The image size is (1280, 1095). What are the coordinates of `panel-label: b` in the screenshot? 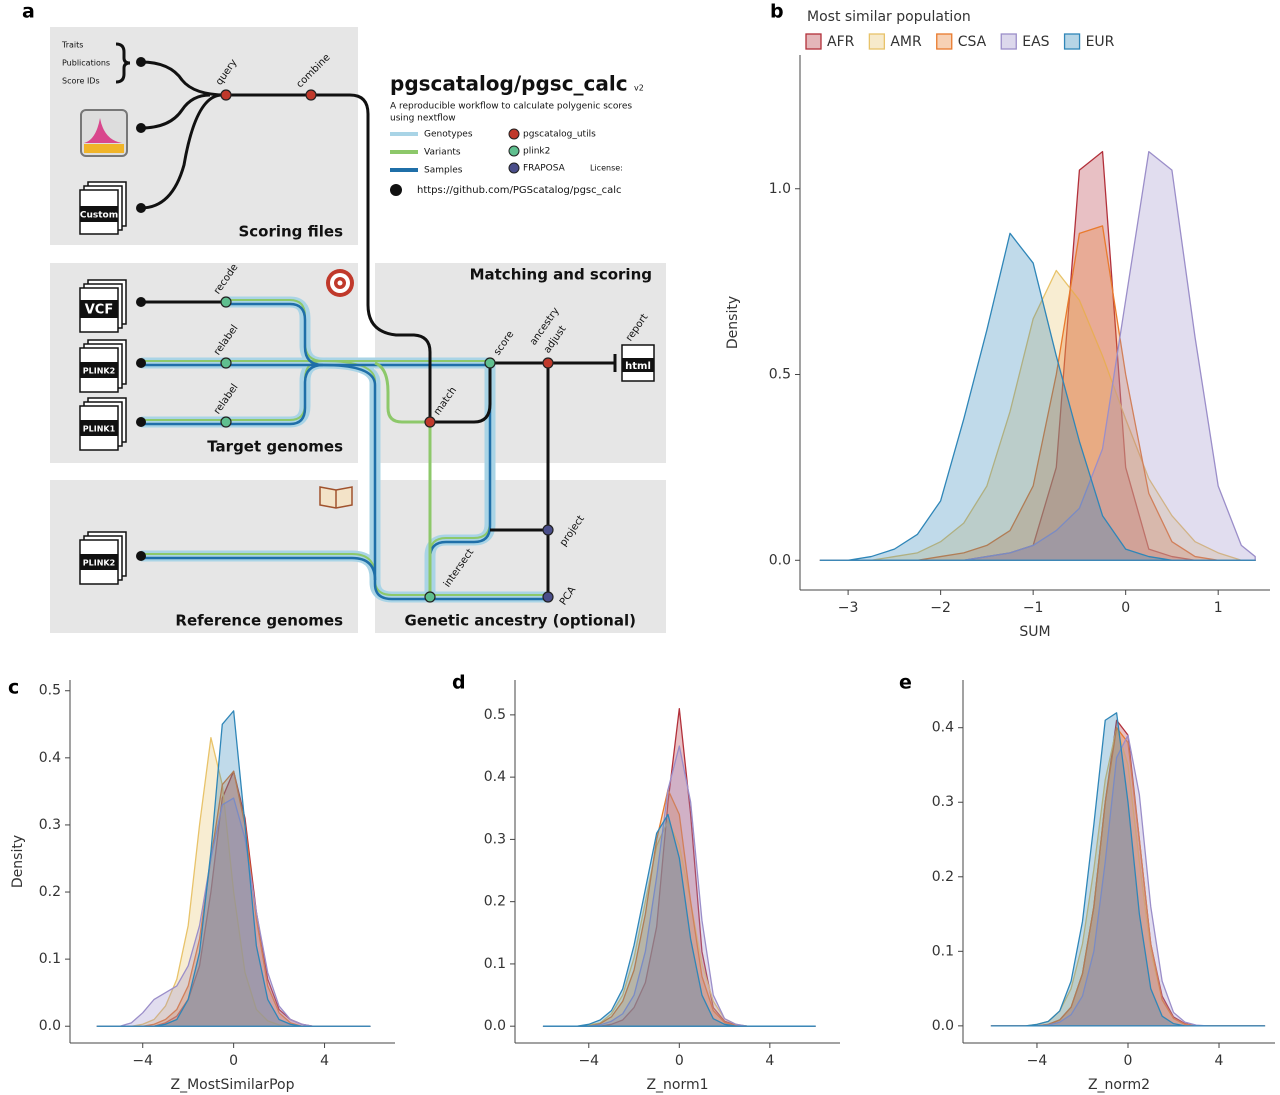 It's located at (777, 12).